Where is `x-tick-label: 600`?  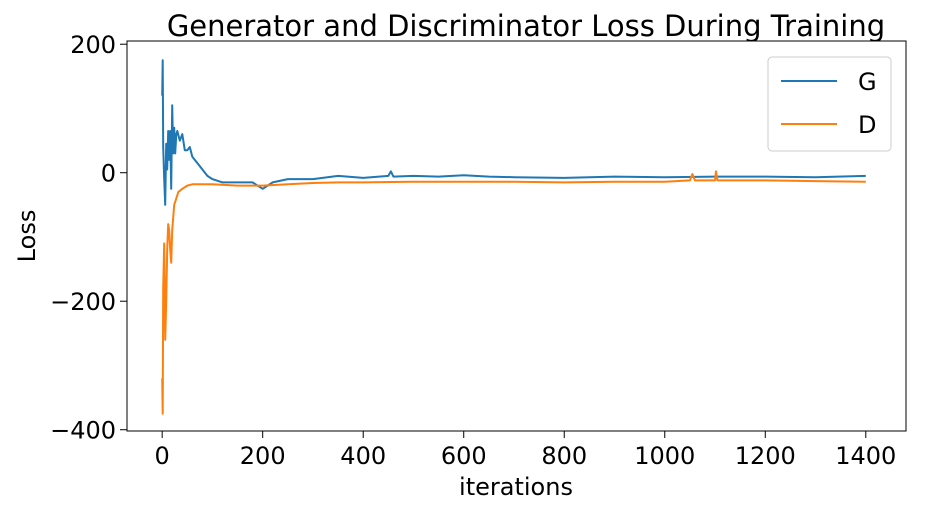 x-tick-label: 600 is located at coordinates (464, 456).